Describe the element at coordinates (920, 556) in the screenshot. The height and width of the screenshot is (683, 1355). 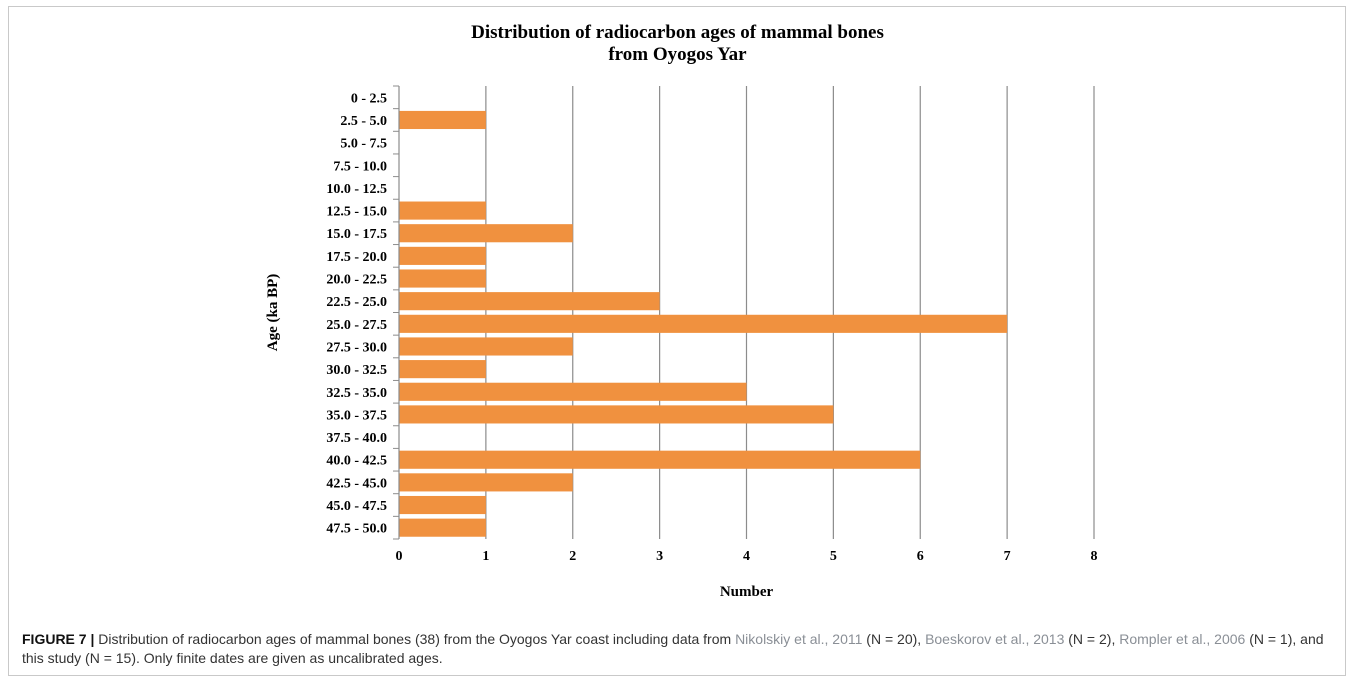
I see `x-tick-label-6: 6` at that location.